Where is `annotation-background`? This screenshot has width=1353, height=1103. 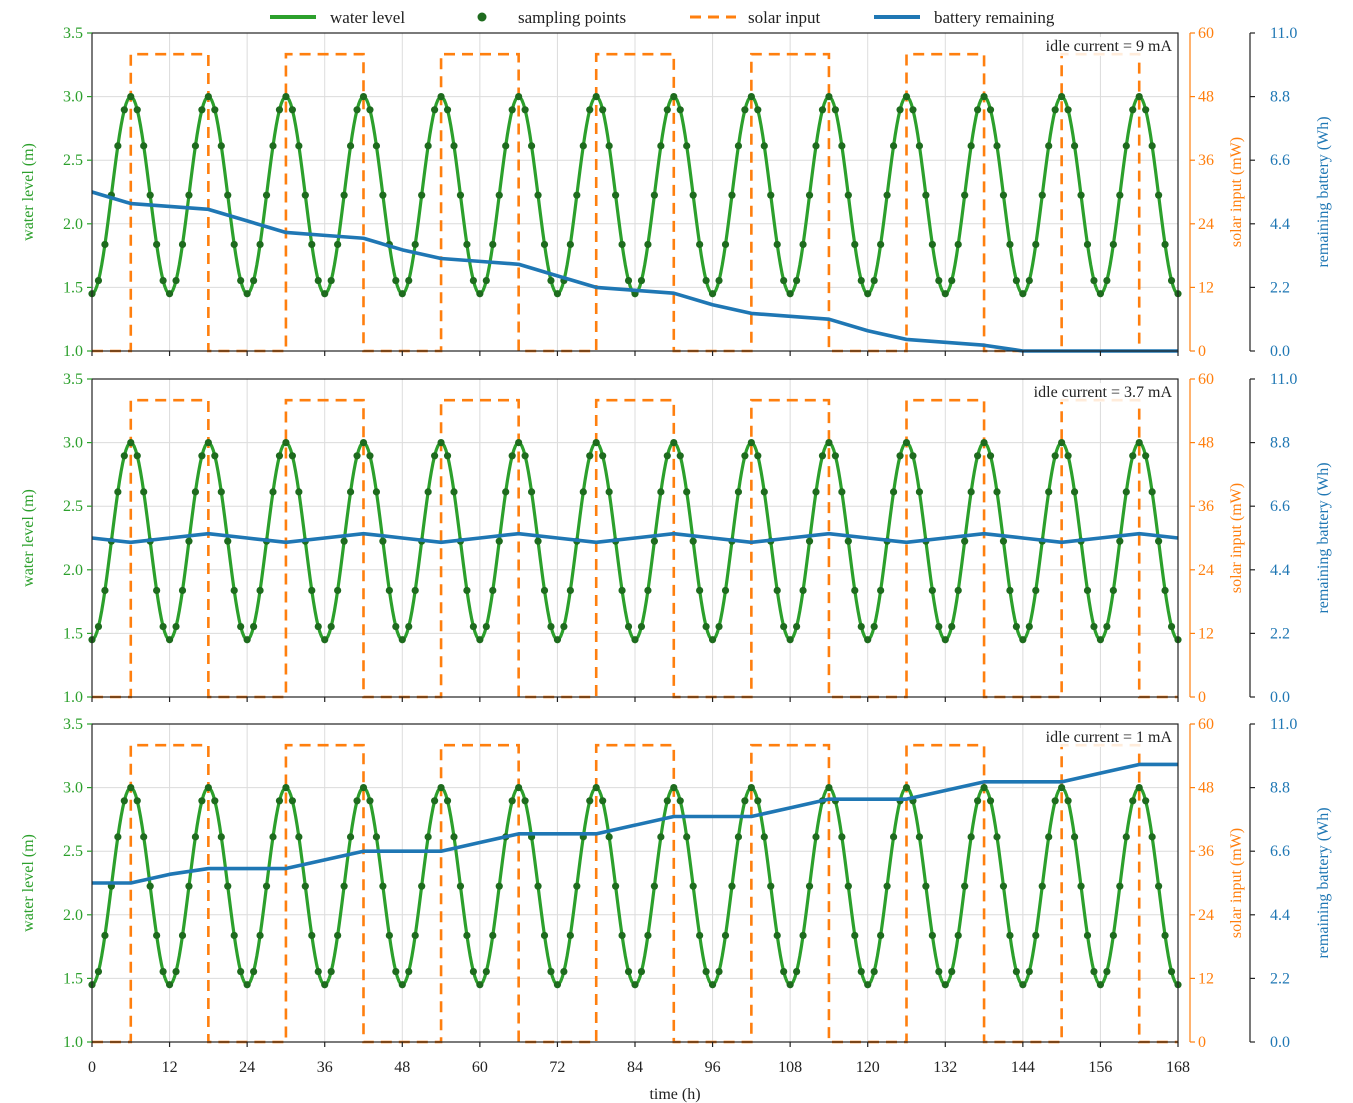
annotation-background is located at coordinates (1109, 46).